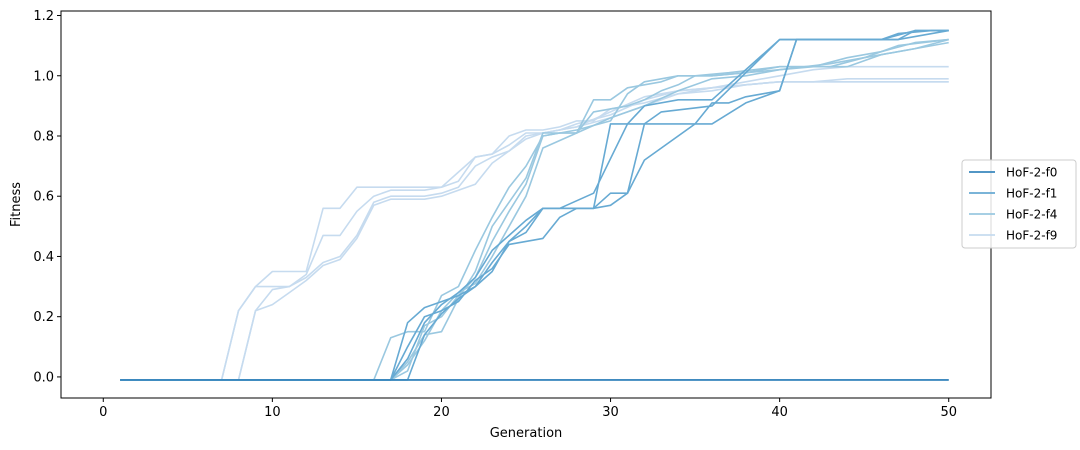 This screenshot has width=1080, height=450. What do you see at coordinates (528, 409) in the screenshot?
I see `x-axis-ticks: 0 10 20 30 40 50` at bounding box center [528, 409].